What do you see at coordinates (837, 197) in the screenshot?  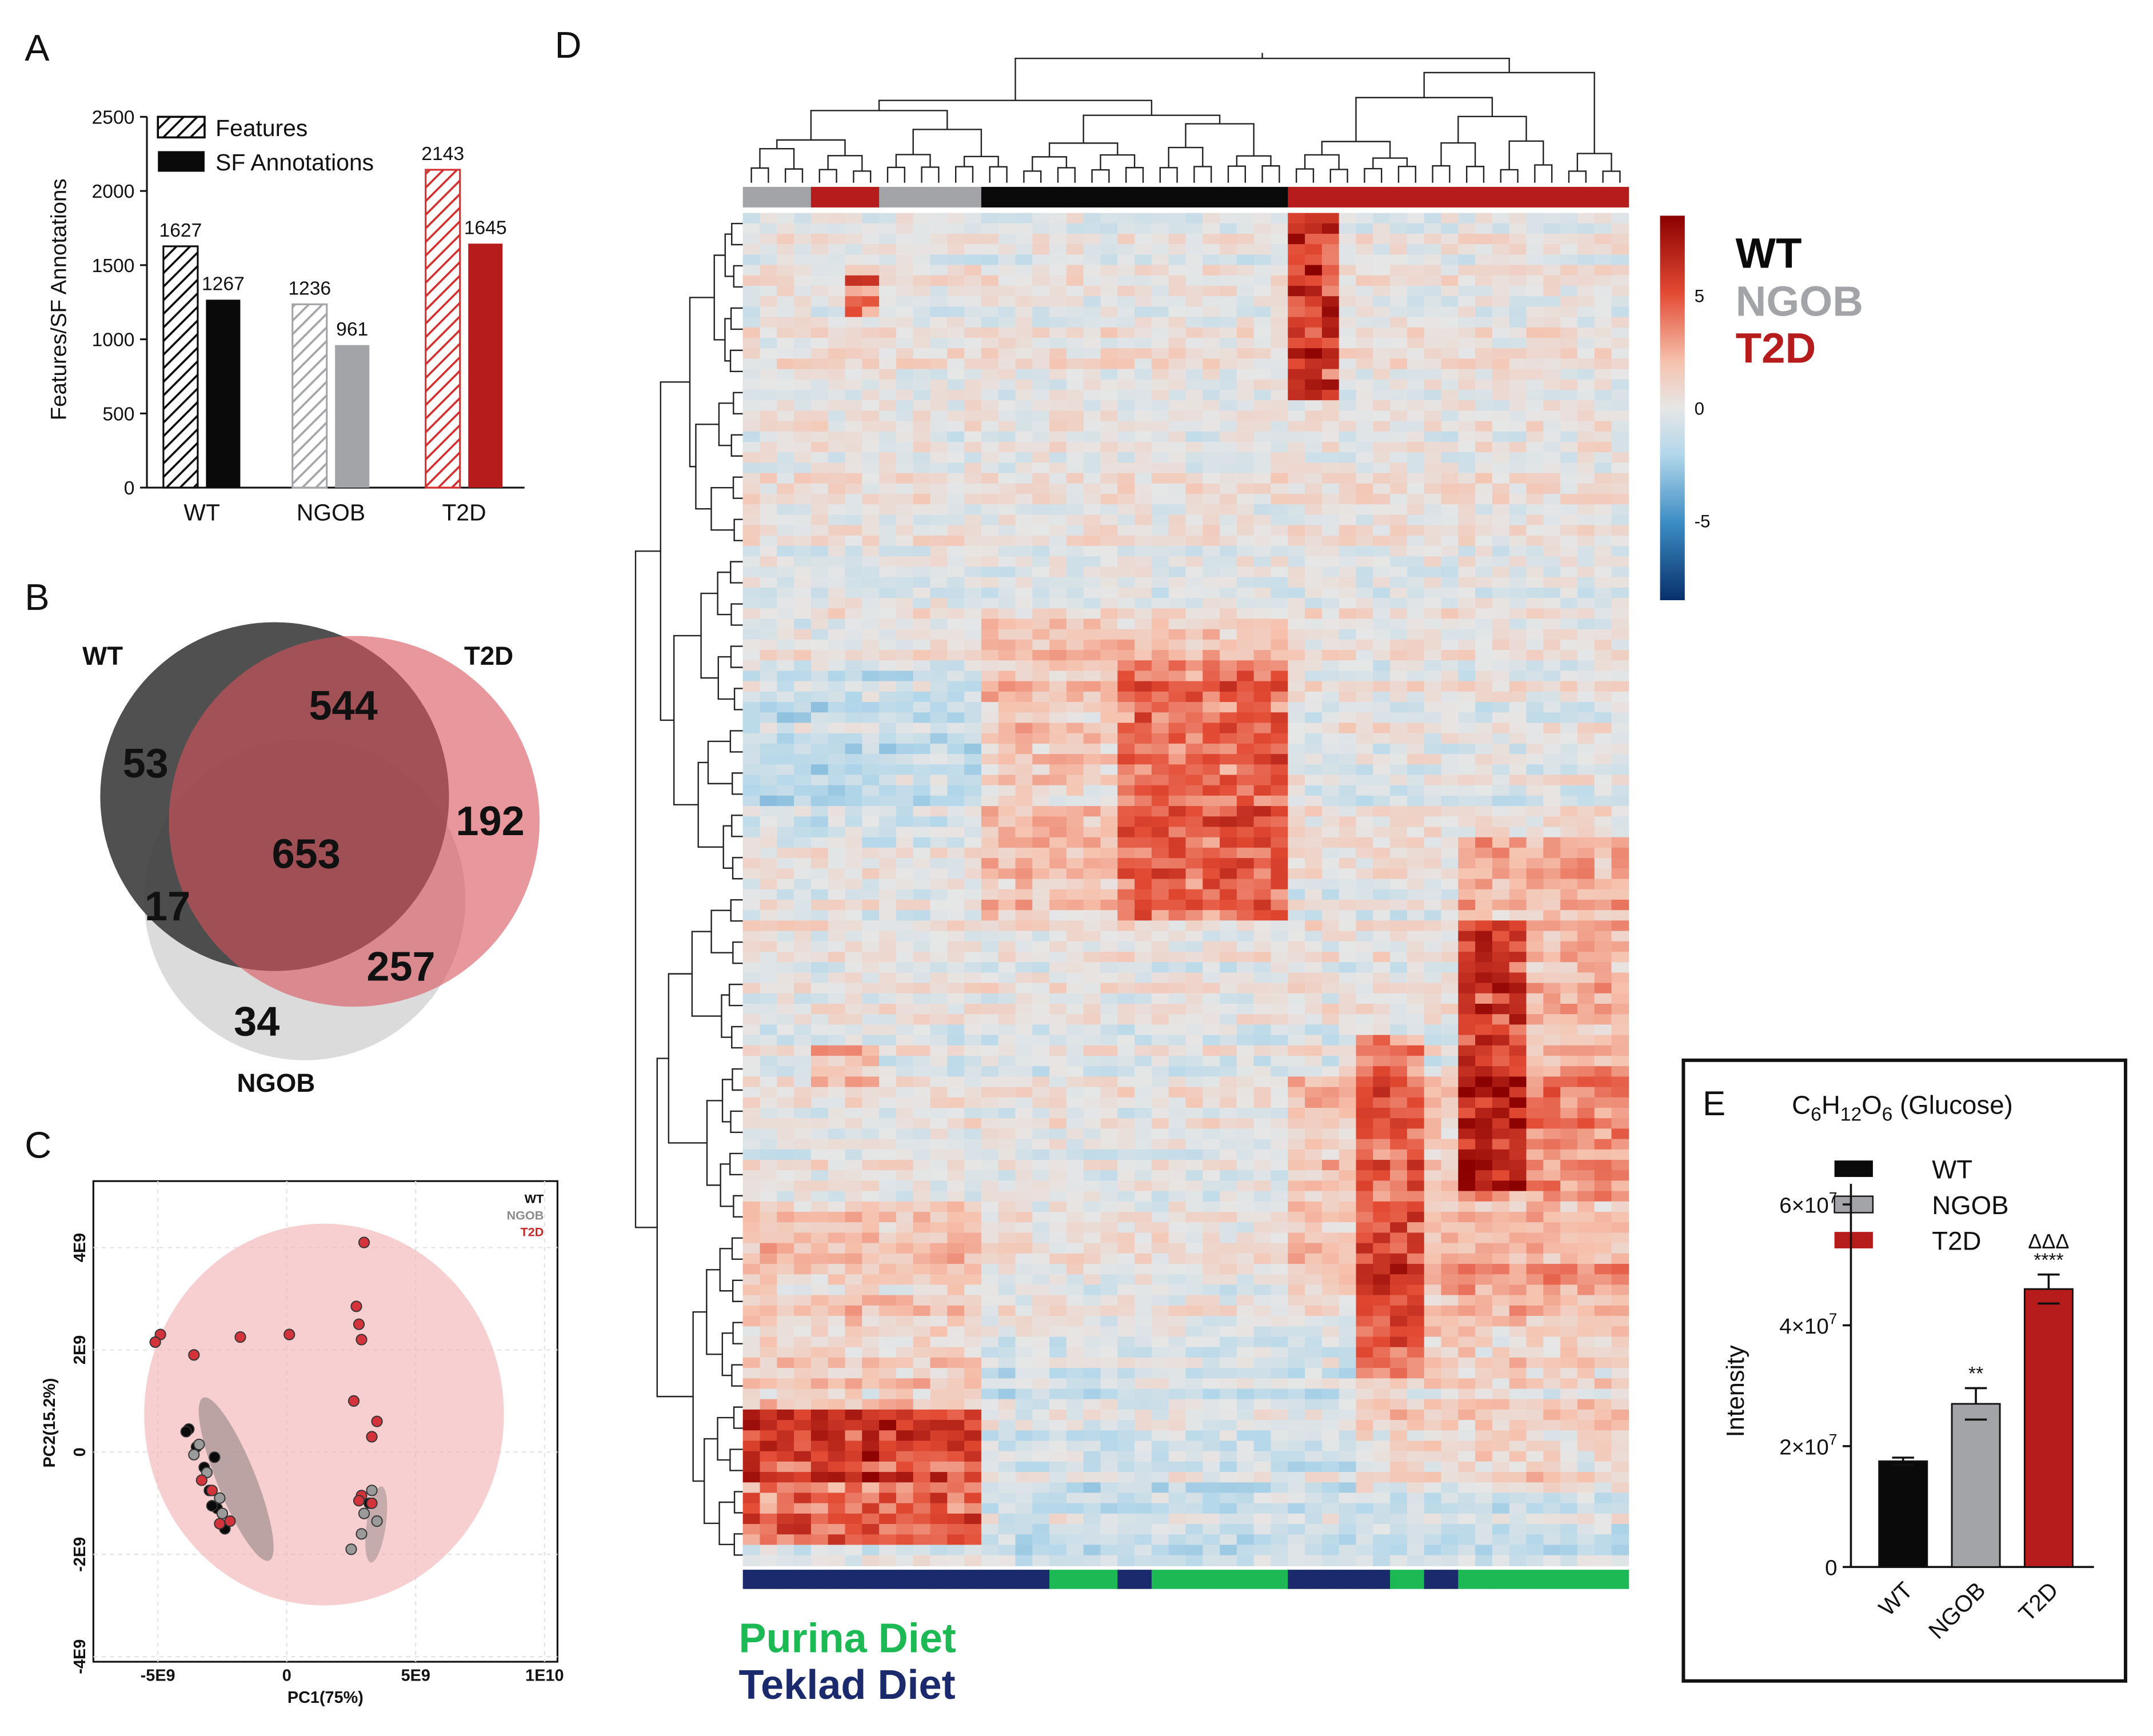 I see `group-annotation-t2d` at bounding box center [837, 197].